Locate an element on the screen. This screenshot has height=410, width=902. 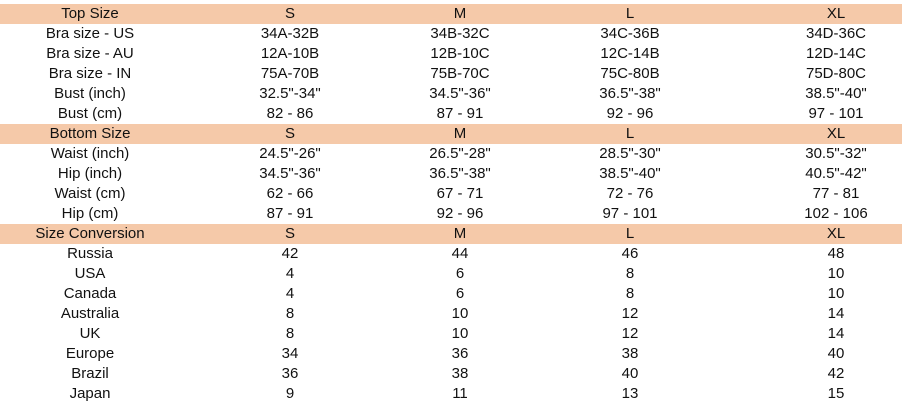
table-cell: 34C-36B is located at coordinates (630, 33).